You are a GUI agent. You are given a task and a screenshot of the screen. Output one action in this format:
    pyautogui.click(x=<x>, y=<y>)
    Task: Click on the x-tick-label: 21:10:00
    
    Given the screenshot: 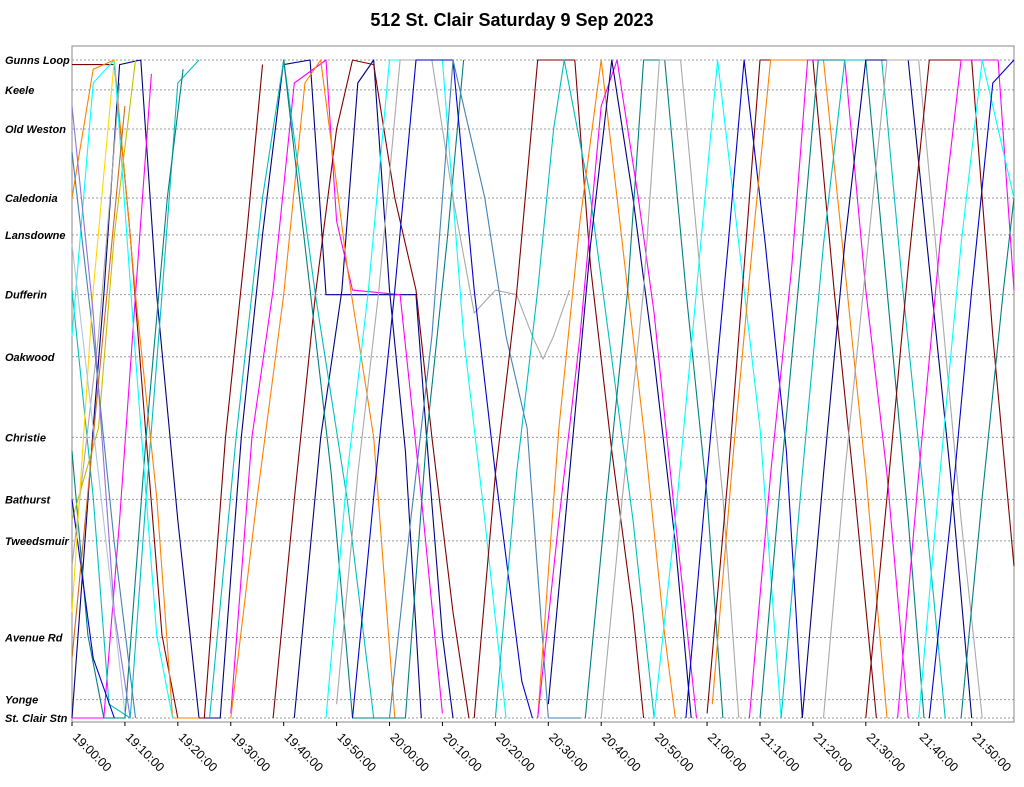 What is the action you would take?
    pyautogui.click(x=780, y=752)
    